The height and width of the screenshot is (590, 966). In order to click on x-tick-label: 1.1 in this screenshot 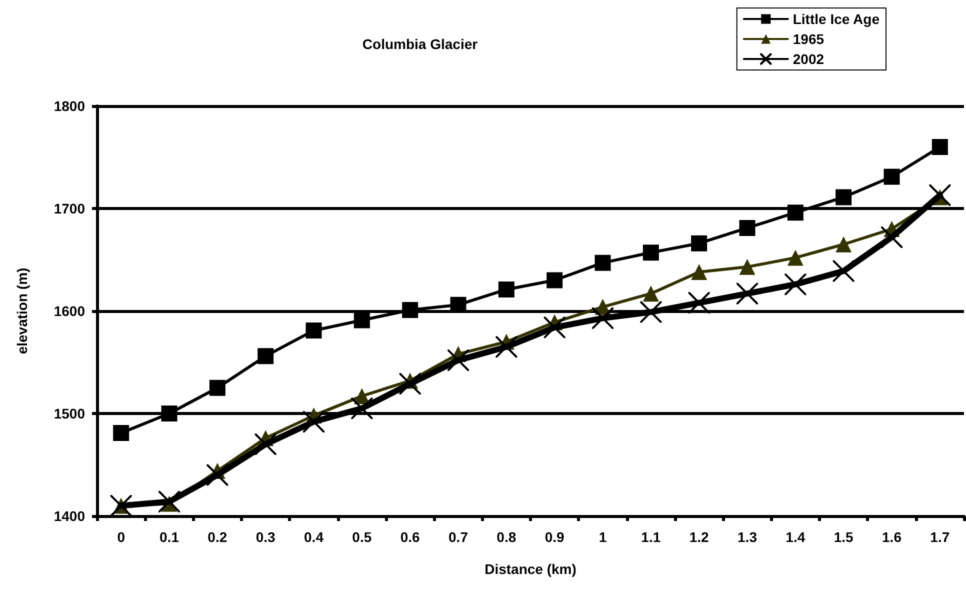, I will do `click(651, 537)`.